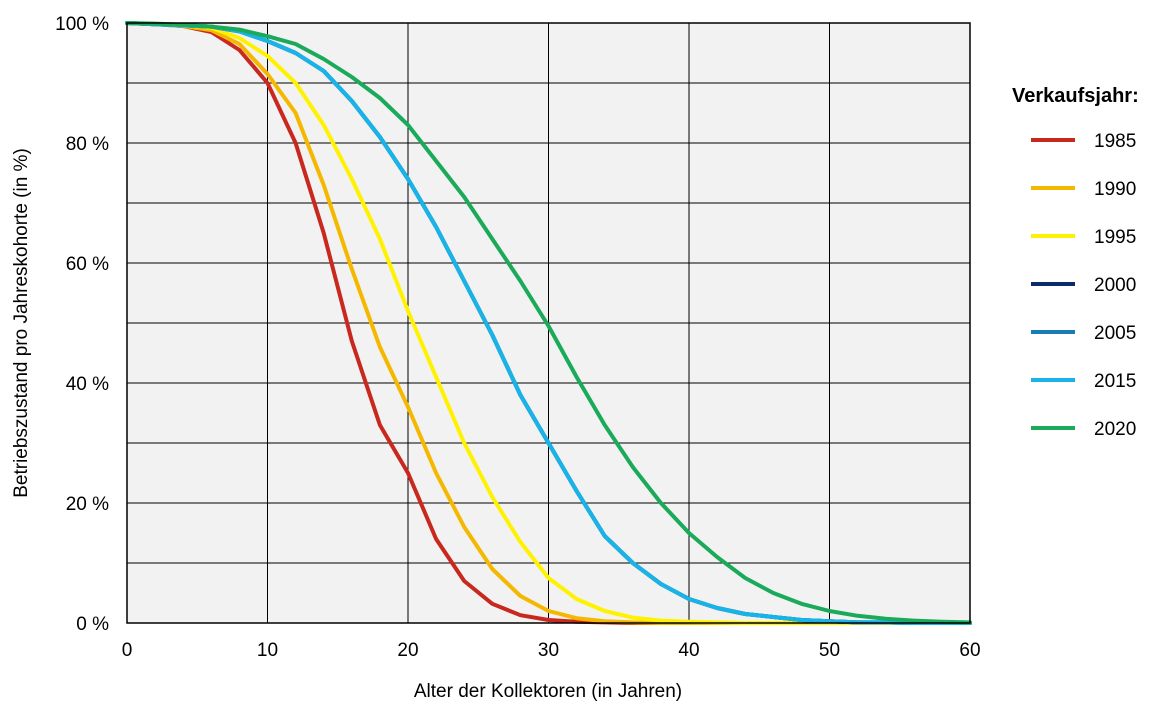  Describe the element at coordinates (1115, 333) in the screenshot. I see `legend-label-2005: 2005` at that location.